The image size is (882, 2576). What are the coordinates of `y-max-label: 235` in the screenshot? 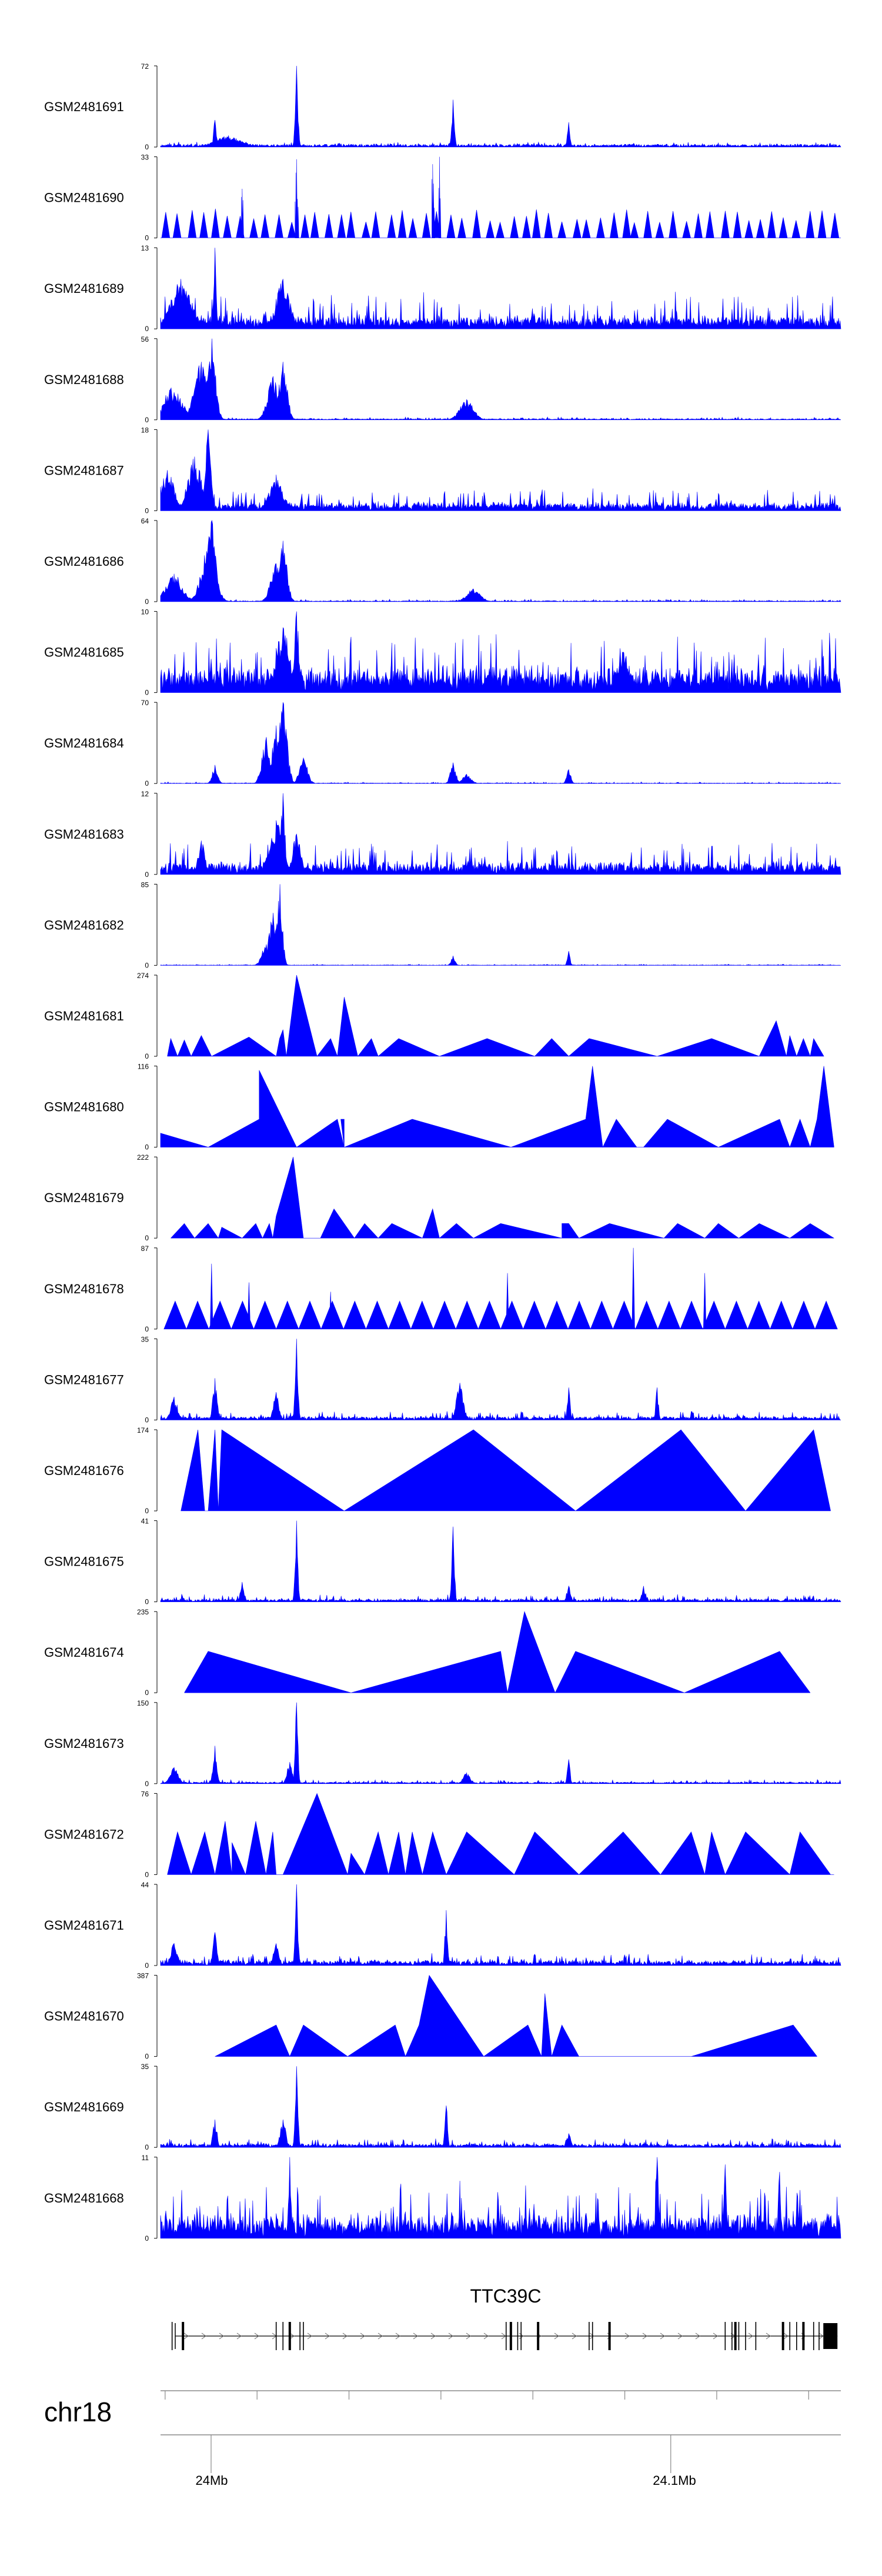 It's located at (143, 1612).